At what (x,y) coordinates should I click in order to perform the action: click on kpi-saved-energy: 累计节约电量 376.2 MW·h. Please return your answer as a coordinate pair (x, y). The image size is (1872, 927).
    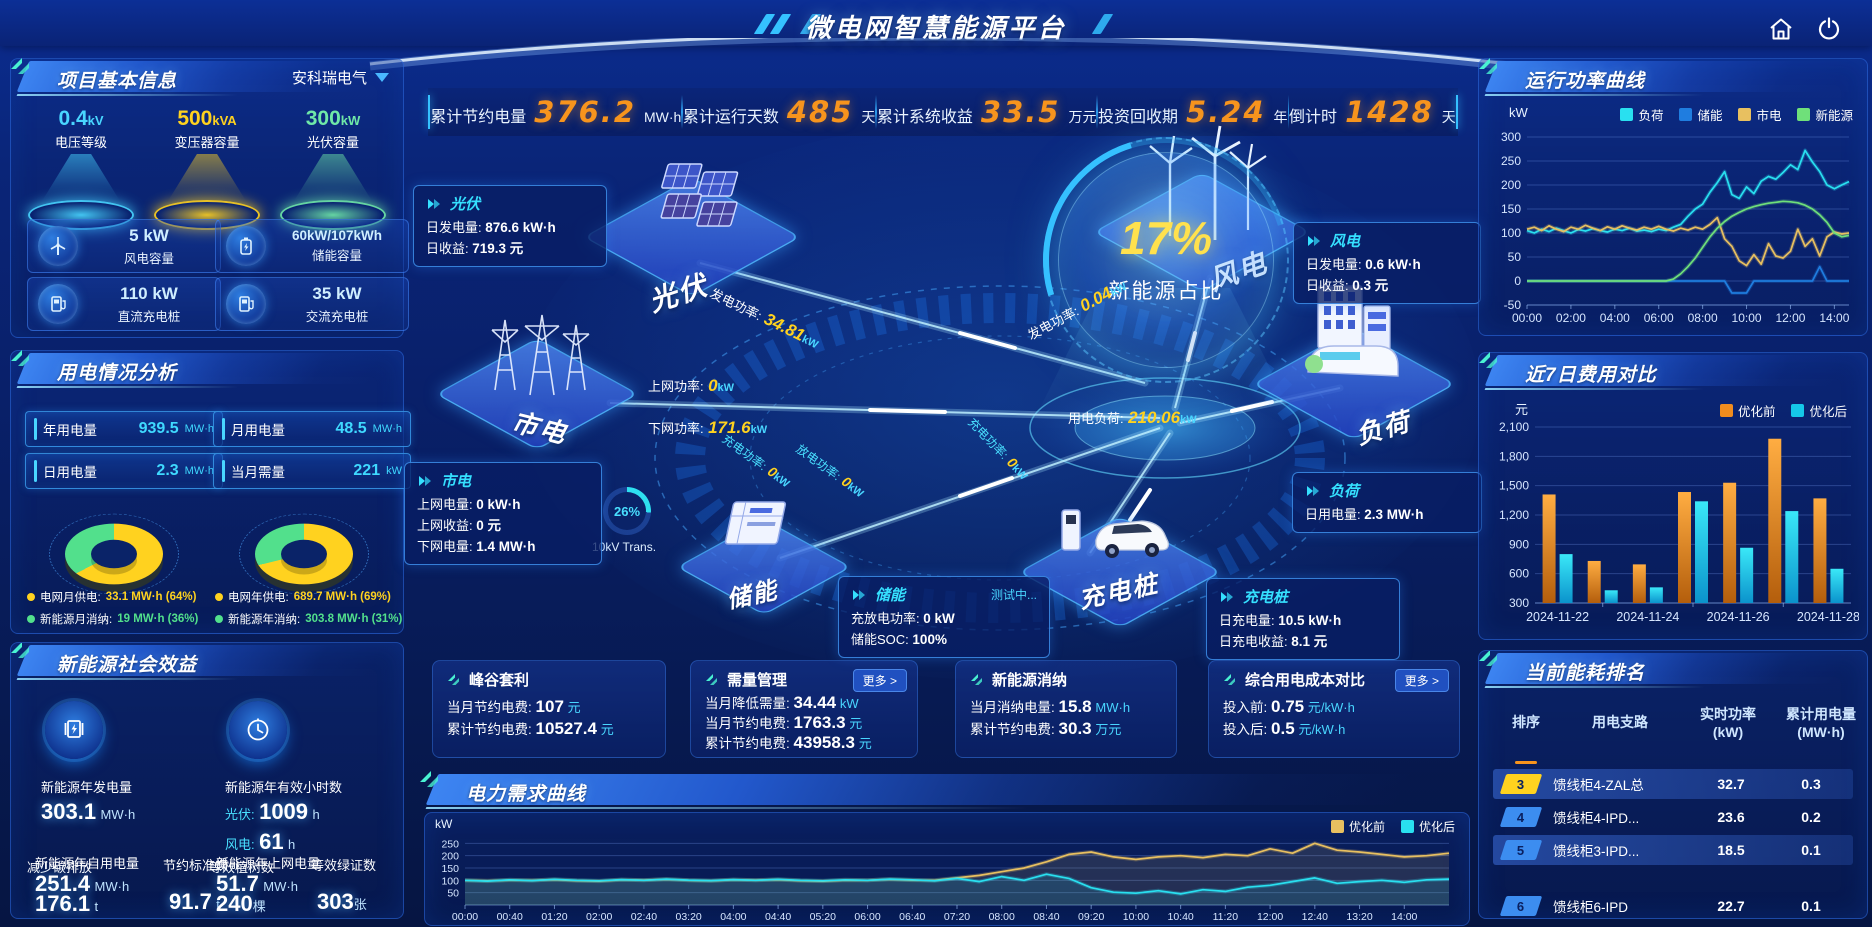
    Looking at the image, I should click on (556, 112).